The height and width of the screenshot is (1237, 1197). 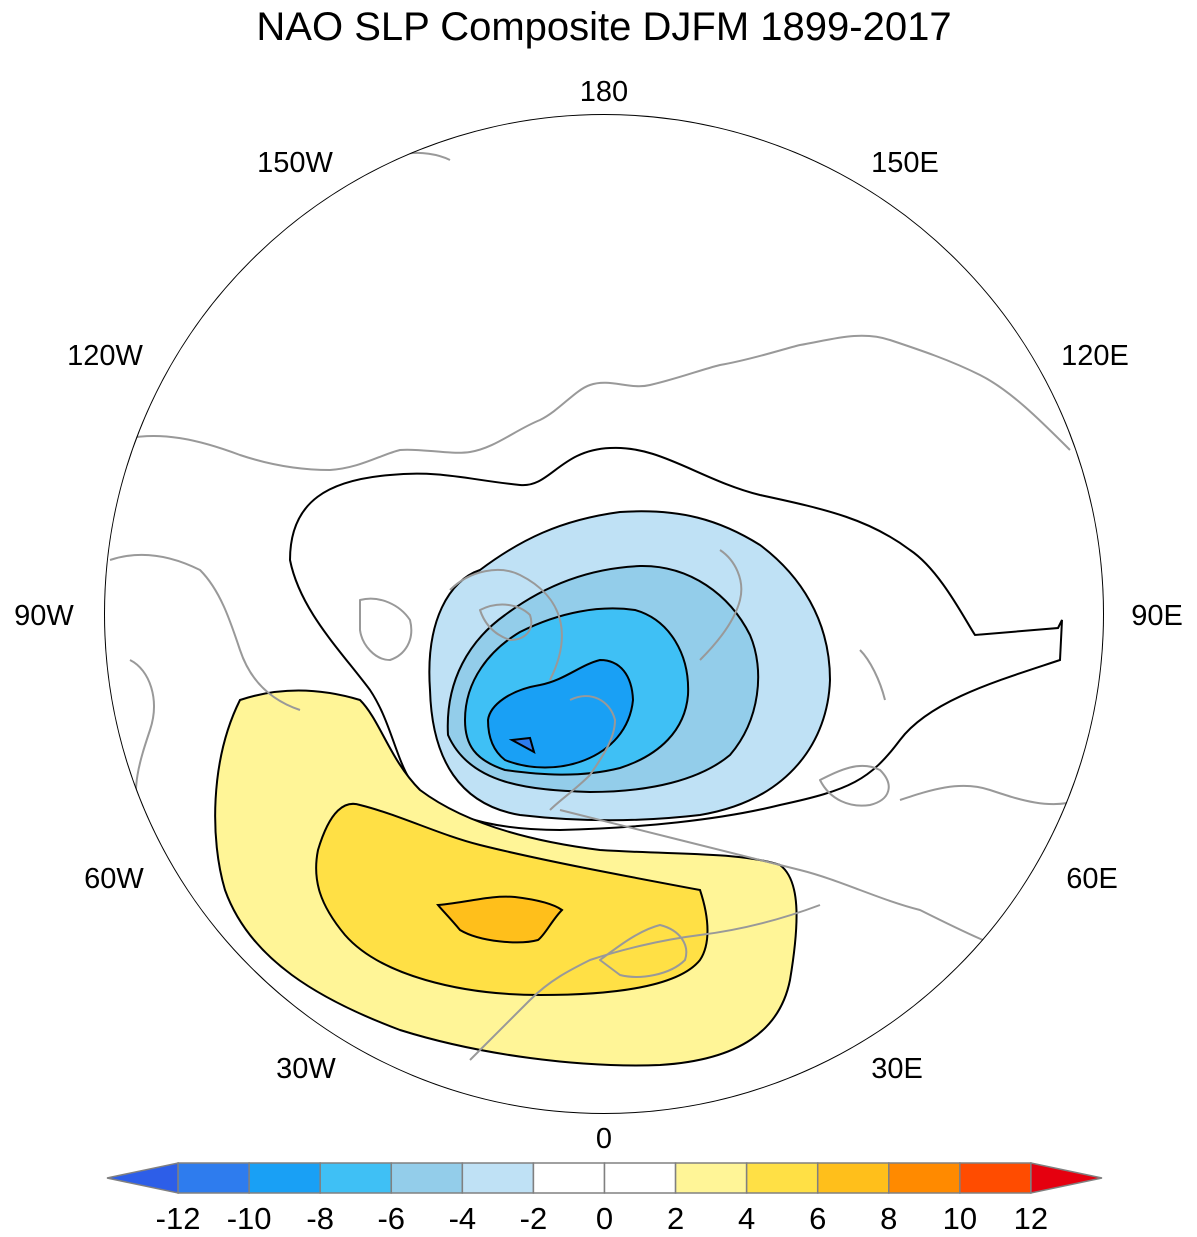 What do you see at coordinates (534, 1218) in the screenshot?
I see `colorbar-tick-label: -2` at bounding box center [534, 1218].